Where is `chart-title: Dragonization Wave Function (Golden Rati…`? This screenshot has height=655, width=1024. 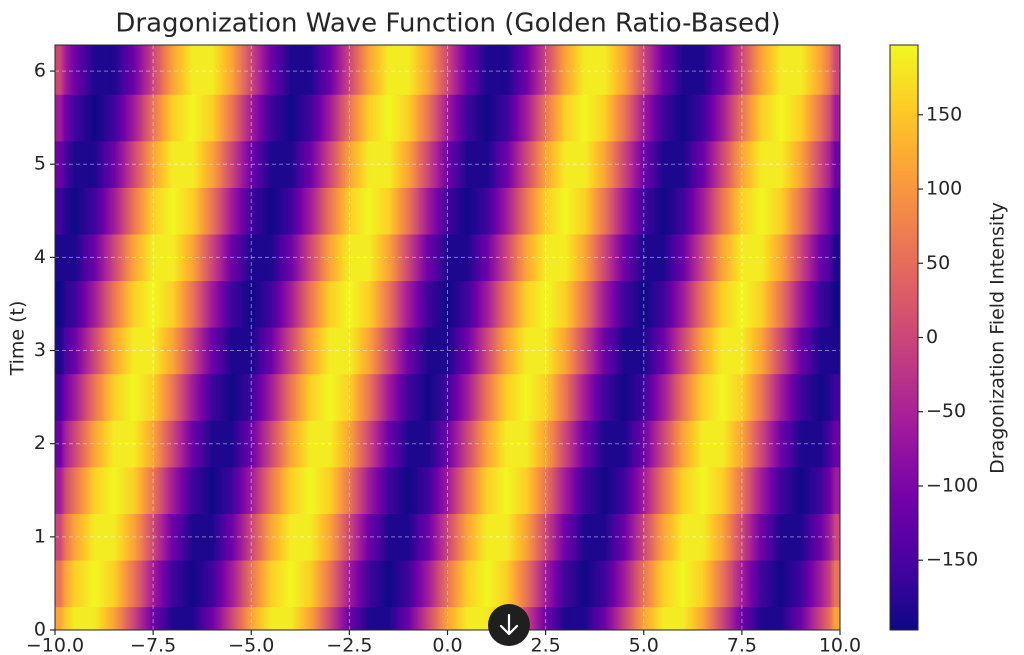
chart-title: Dragonization Wave Function (Golden Rati… is located at coordinates (447, 24).